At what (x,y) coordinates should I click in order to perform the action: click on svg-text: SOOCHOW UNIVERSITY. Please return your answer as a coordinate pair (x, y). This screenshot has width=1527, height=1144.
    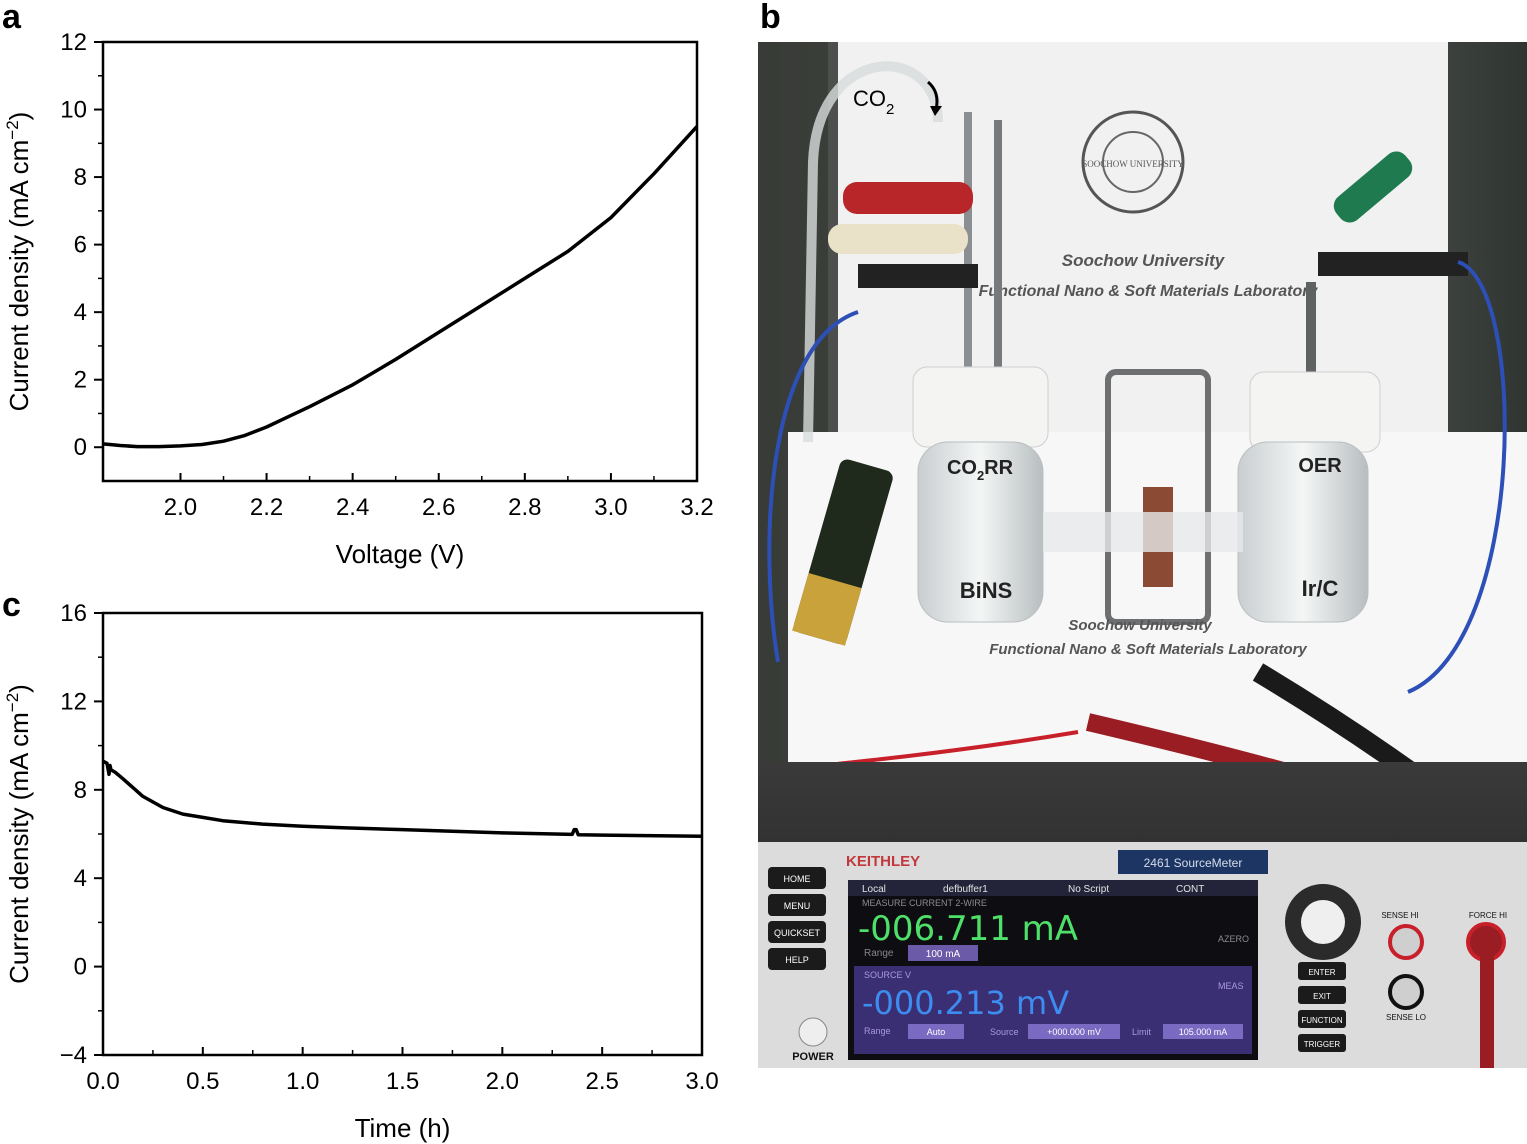
    Looking at the image, I should click on (1133, 164).